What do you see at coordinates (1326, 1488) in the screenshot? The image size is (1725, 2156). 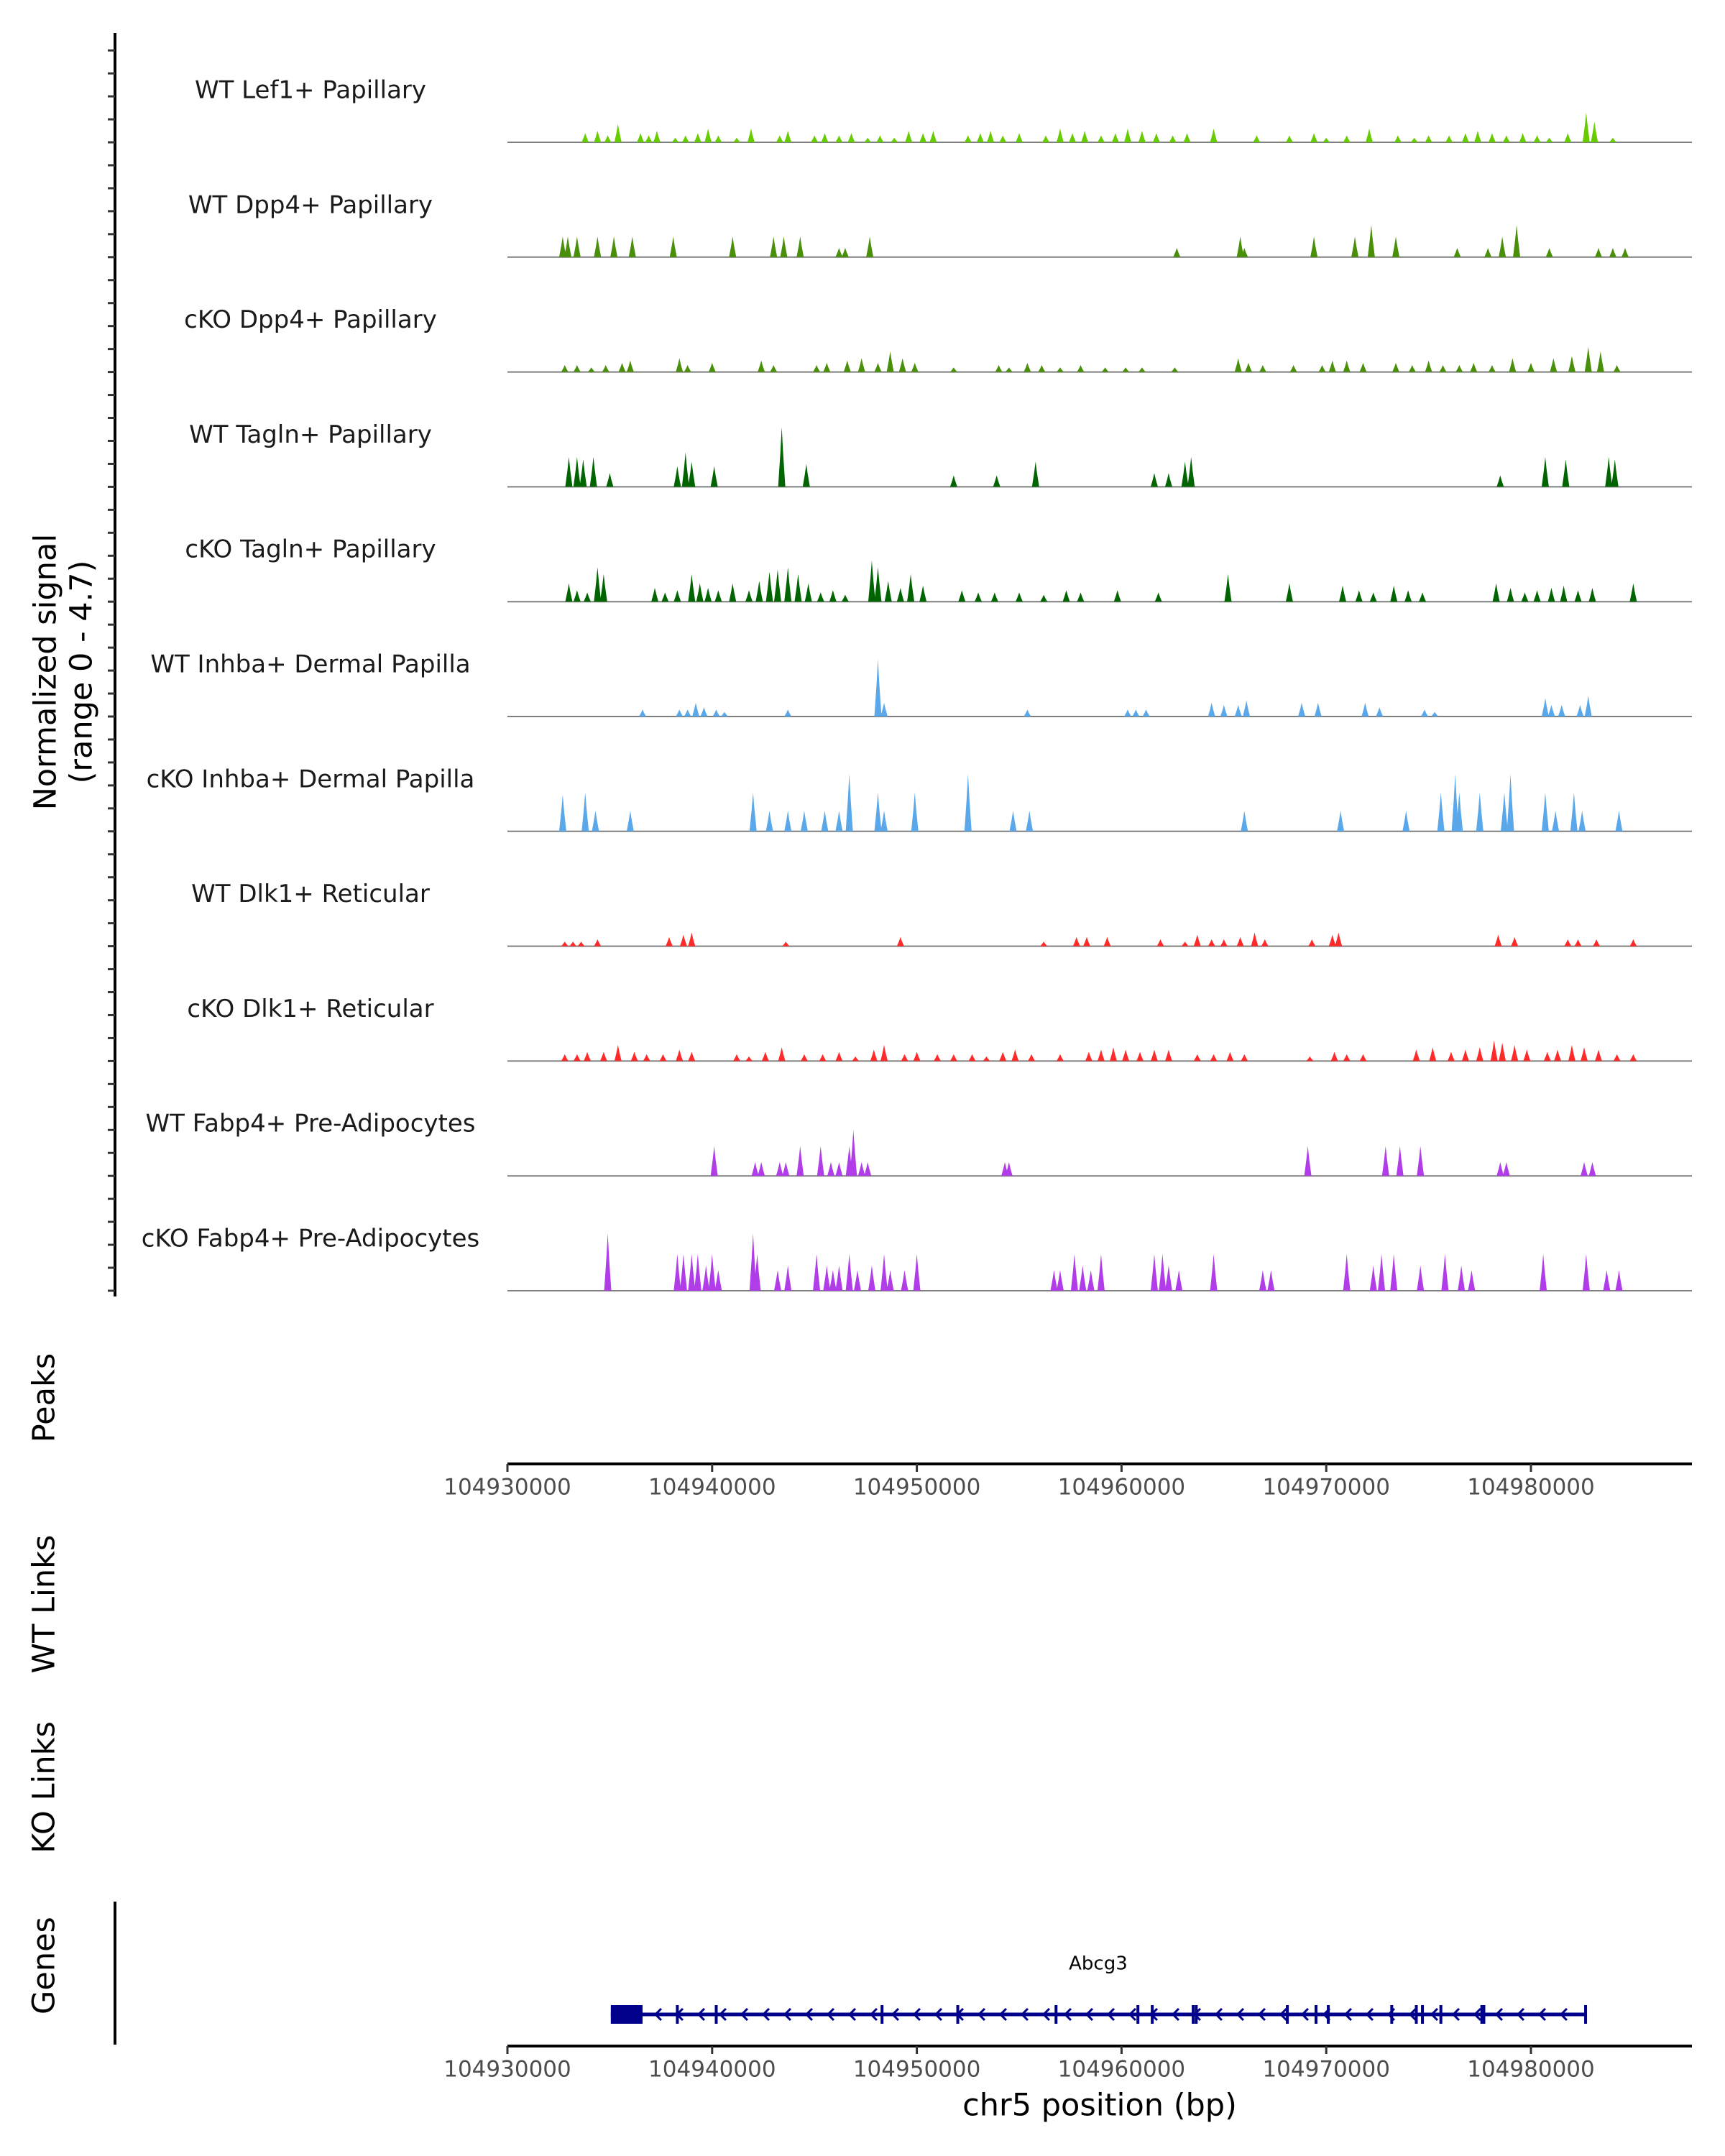 I see `x-tick-label: 104970000` at bounding box center [1326, 1488].